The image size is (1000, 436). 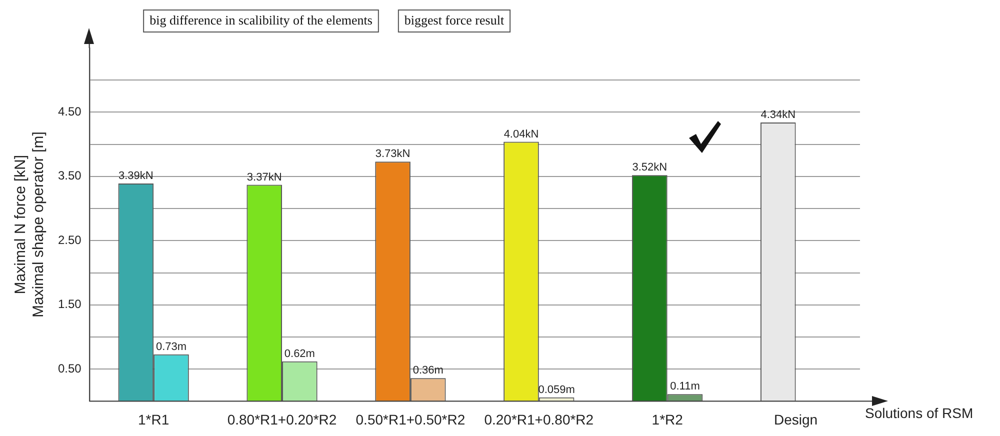 I want to click on x-tick-label: 1*R2, so click(x=668, y=419).